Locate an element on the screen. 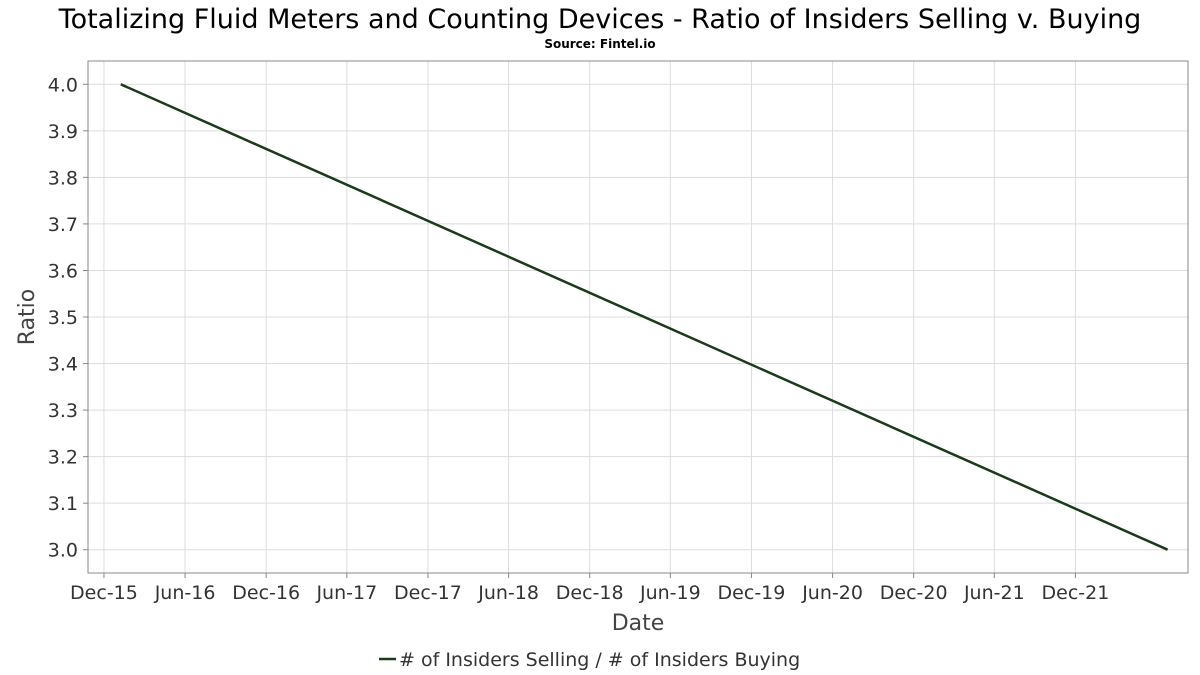 Image resolution: width=1200 pixels, height=675 pixels. x-tick-label: Dec-19 is located at coordinates (752, 593).